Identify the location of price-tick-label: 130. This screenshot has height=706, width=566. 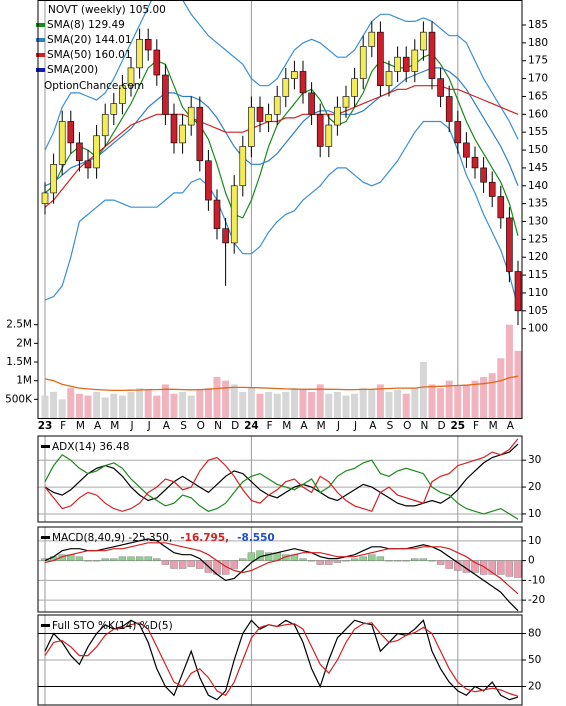
(538, 222).